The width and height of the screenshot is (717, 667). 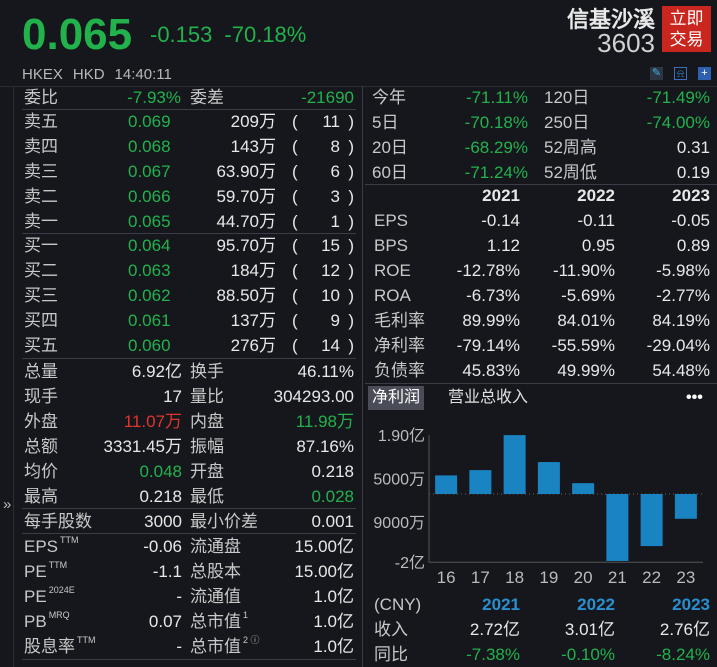 I want to click on performance-row: 60日 -71.24% 52周低 0.19, so click(x=541, y=172).